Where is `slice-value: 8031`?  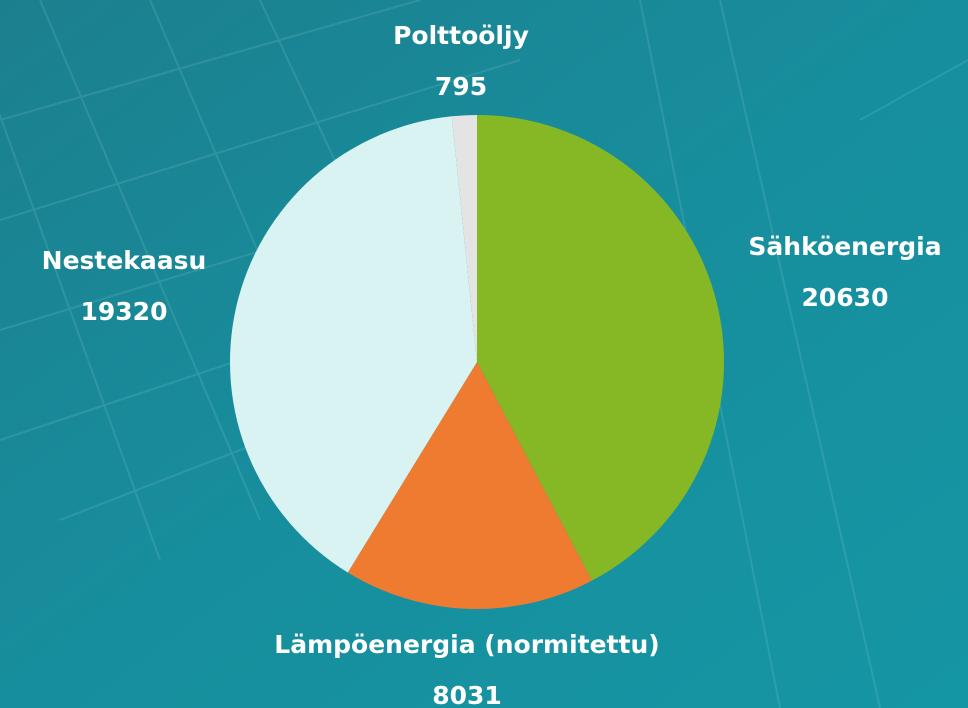 slice-value: 8031 is located at coordinates (467, 694).